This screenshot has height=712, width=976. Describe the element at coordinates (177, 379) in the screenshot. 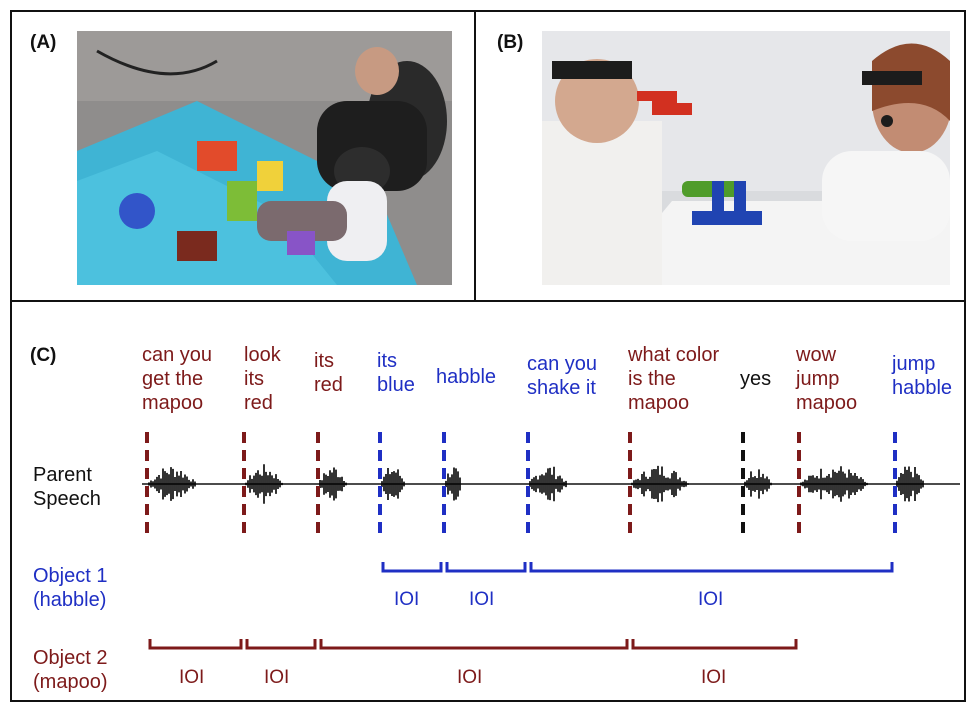

I see `utterance-label: can you get the mapoo` at that location.